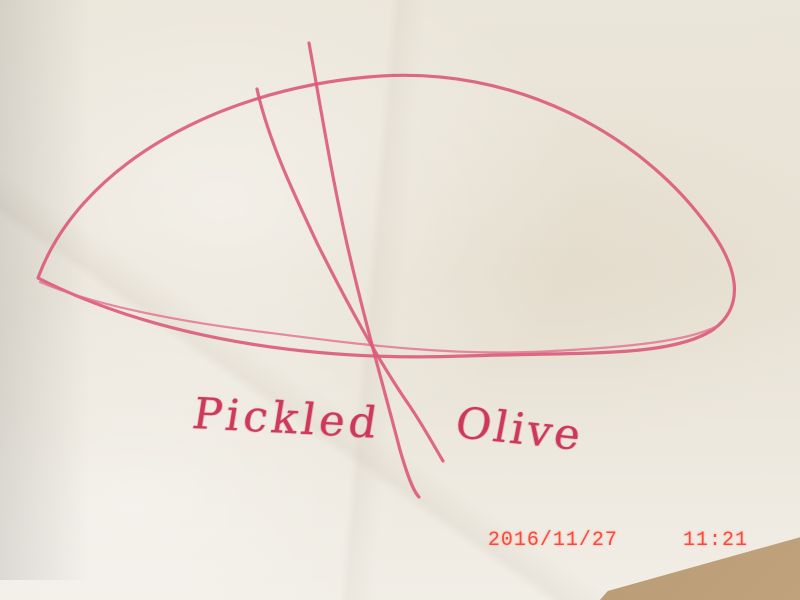 This screenshot has width=800, height=600. Describe the element at coordinates (287, 419) in the screenshot. I see `pickled-label: Pickled` at that location.